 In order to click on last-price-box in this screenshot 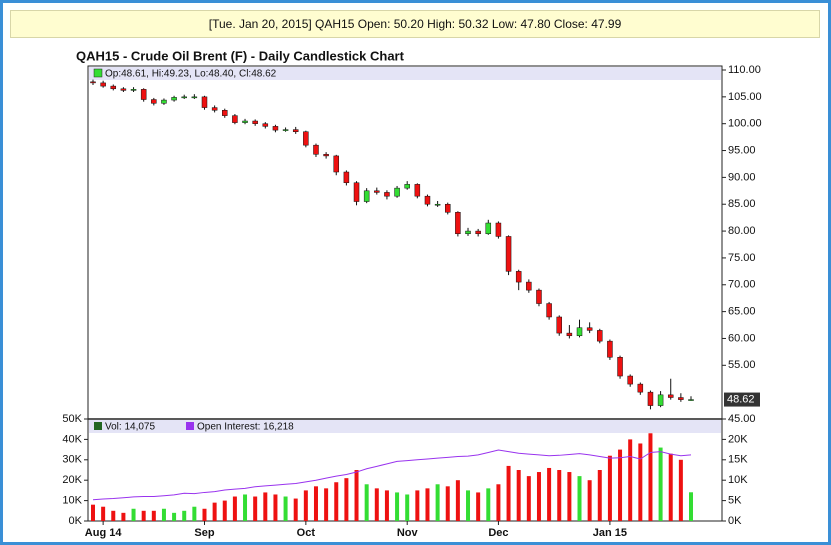, I will do `click(742, 399)`.